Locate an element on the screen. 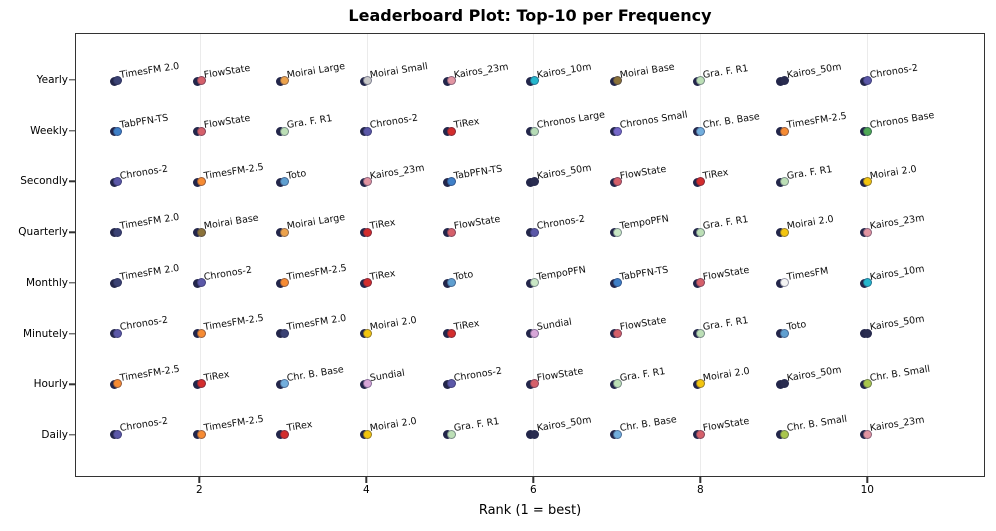 Image resolution: width=996 pixels, height=531 pixels. point-label: Kairos_23m is located at coordinates (397, 172).